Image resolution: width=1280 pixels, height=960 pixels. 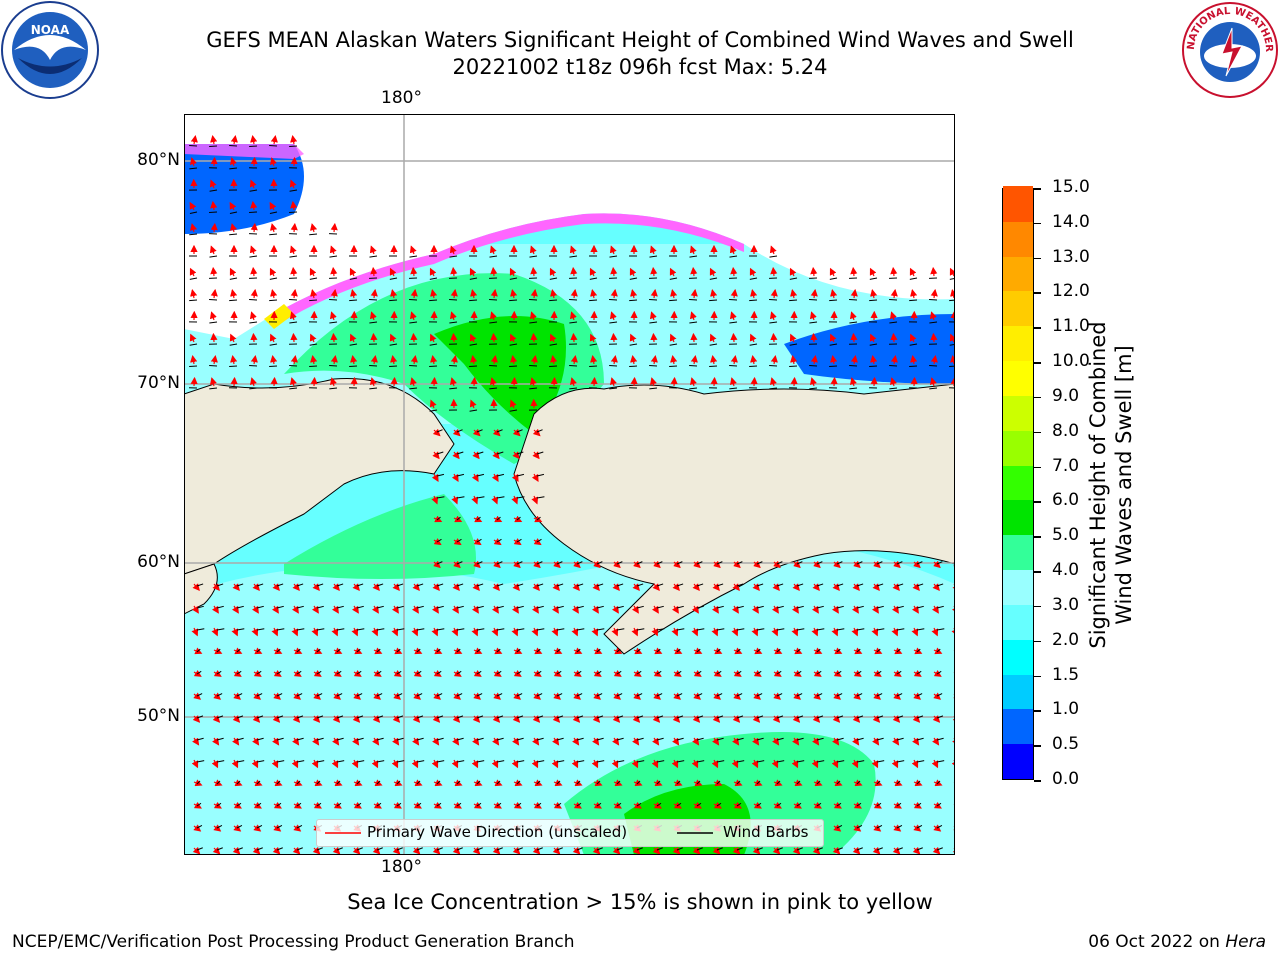 What do you see at coordinates (1066, 465) in the screenshot?
I see `colorbar-tick-label: 7.0` at bounding box center [1066, 465].